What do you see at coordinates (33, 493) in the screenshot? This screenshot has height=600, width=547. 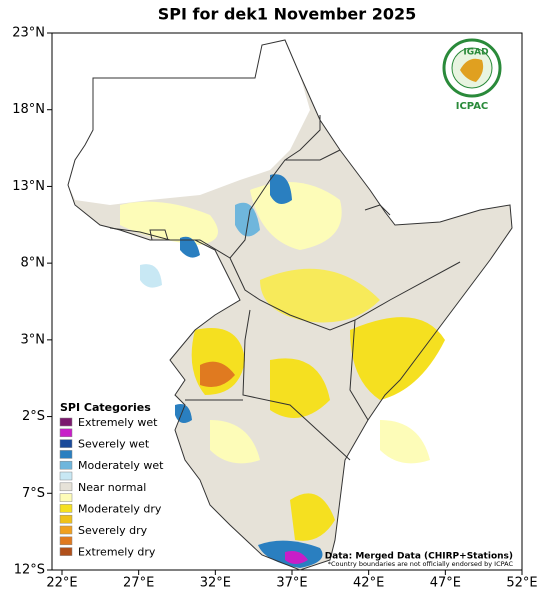 I see `y-tick-label: 7°S` at bounding box center [33, 493].